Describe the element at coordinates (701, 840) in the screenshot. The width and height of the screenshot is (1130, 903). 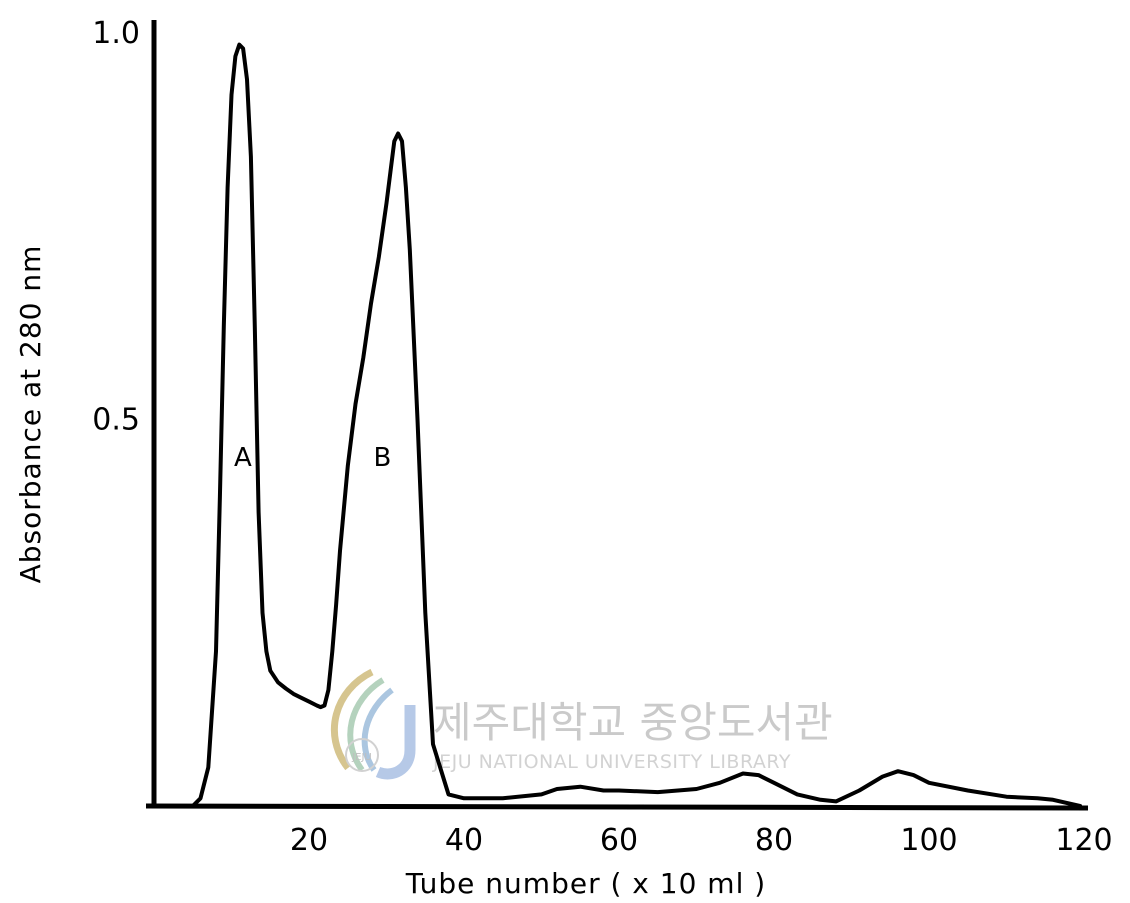
I see `x-tick-labels: 20 40 60 80 100 120` at that location.